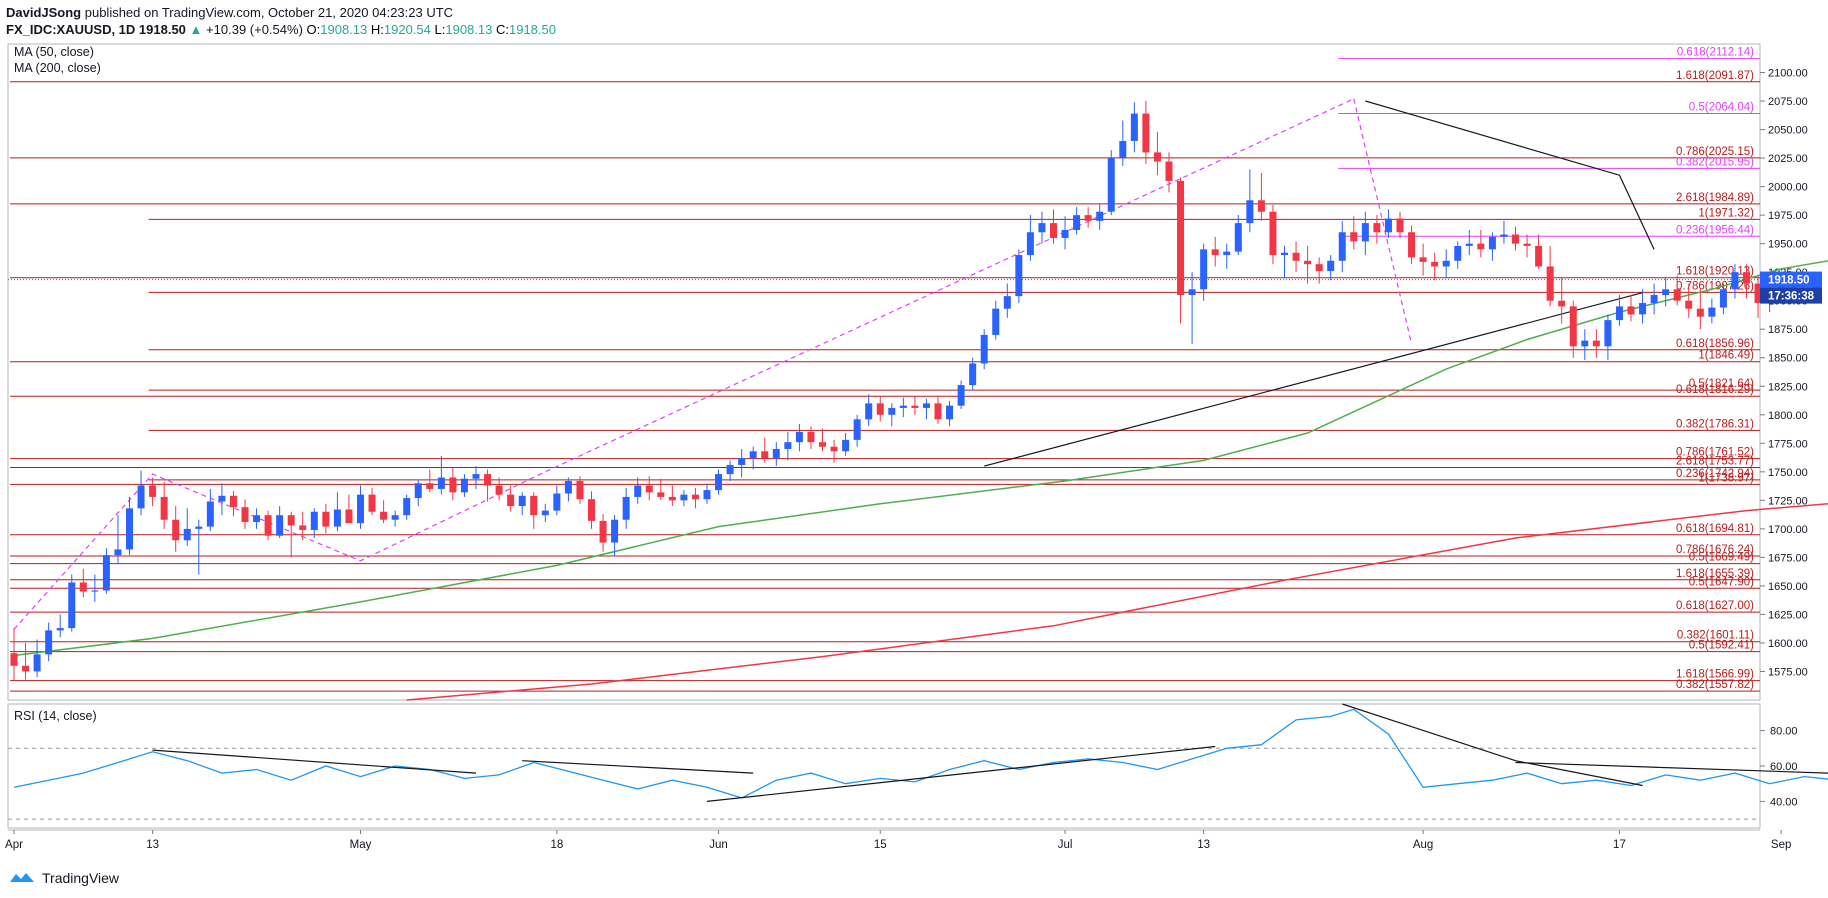  I want to click on last-price-badge-label: 1918.50, so click(1789, 281).